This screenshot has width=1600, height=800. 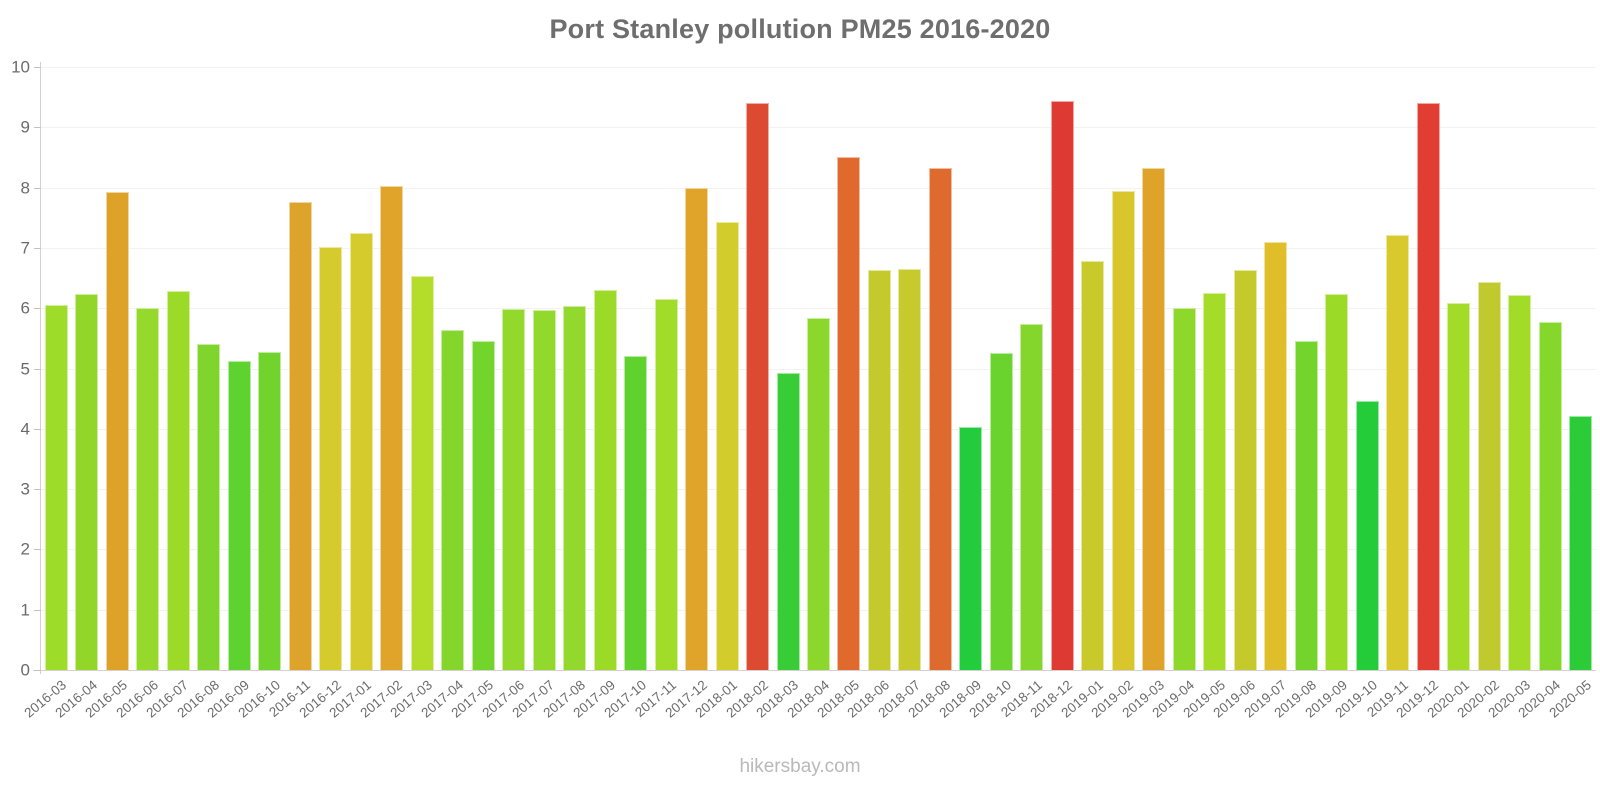 I want to click on x-axis-line, so click(x=814, y=670).